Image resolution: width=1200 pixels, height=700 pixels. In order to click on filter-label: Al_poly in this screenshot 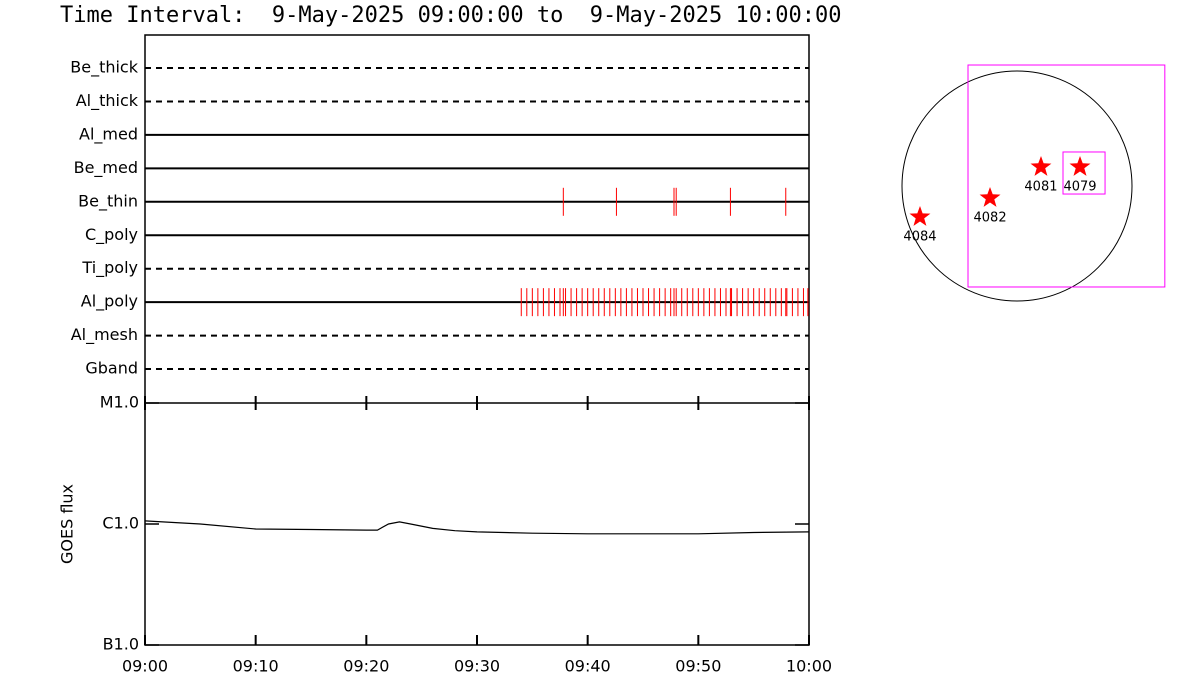, I will do `click(109, 302)`.